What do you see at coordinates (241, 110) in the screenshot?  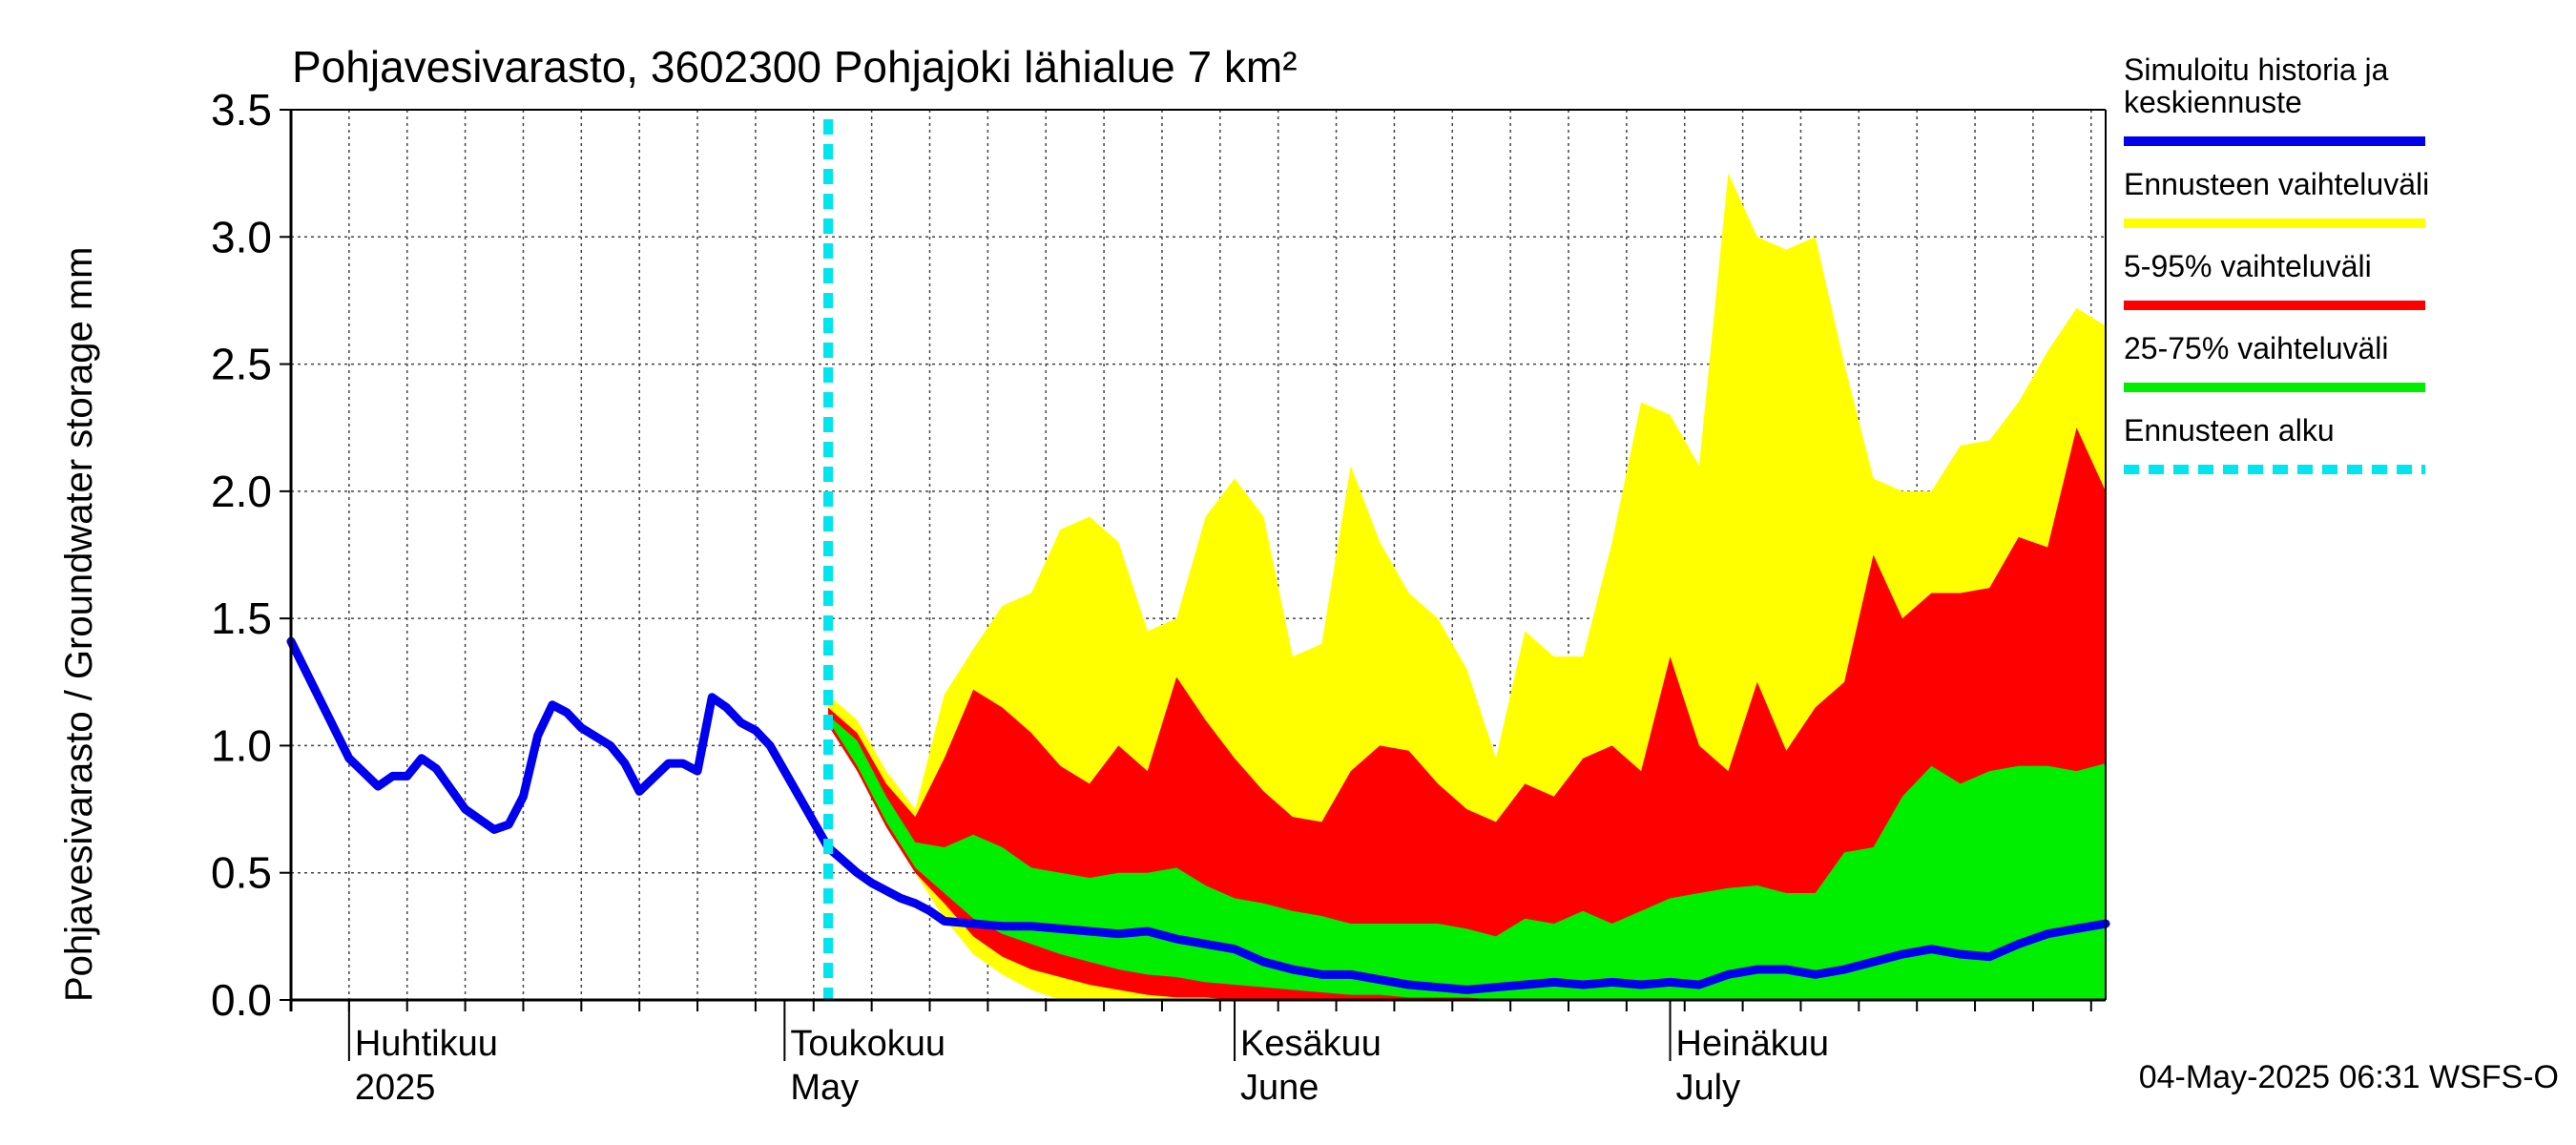 I see `y-tick-label: 3.5` at bounding box center [241, 110].